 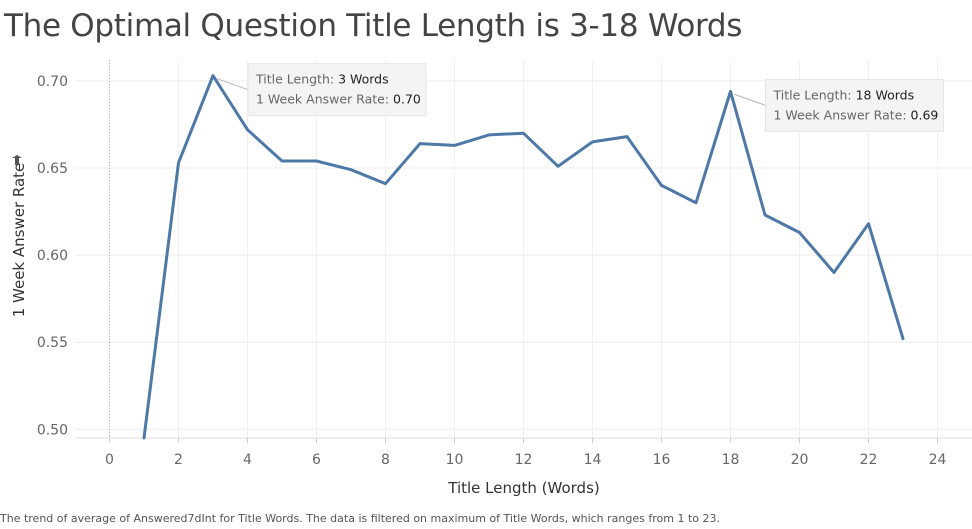 I want to click on x-tick-label: 22, so click(x=869, y=460).